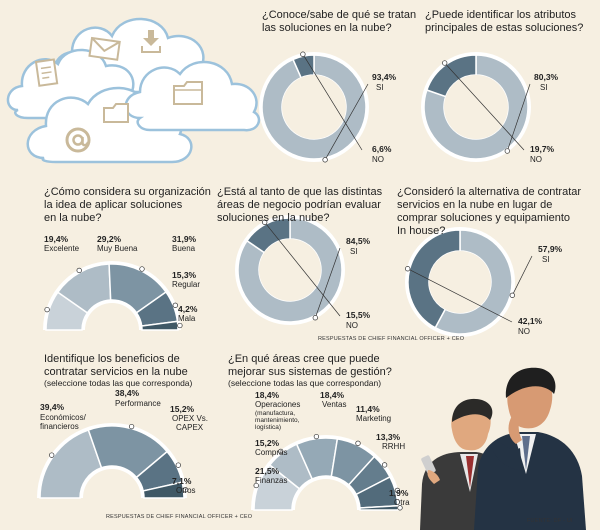 The image size is (600, 530). Describe the element at coordinates (127, 393) in the screenshot. I see `data-label: 38,4%` at that location.